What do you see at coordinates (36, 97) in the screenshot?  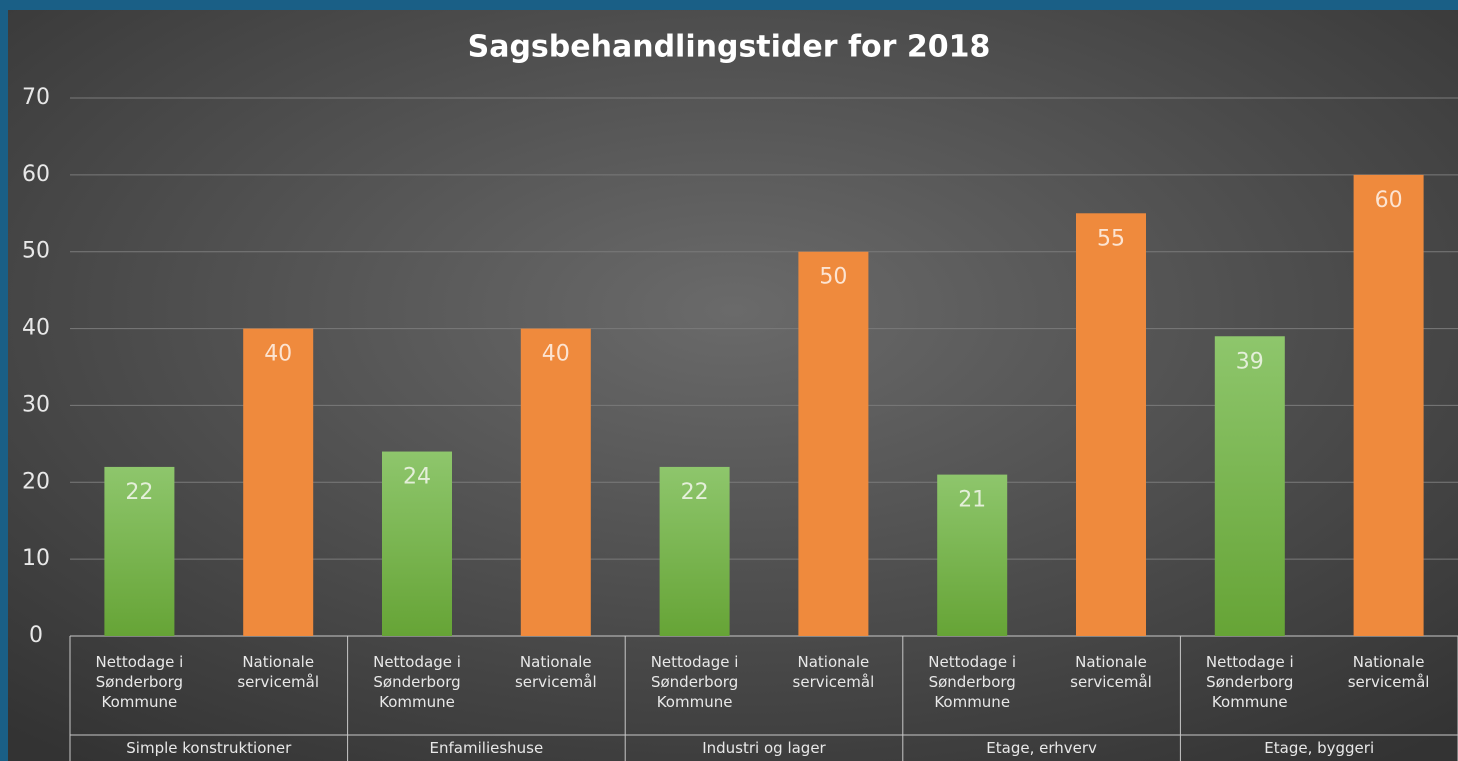 I see `y-tick-label: 70` at bounding box center [36, 97].